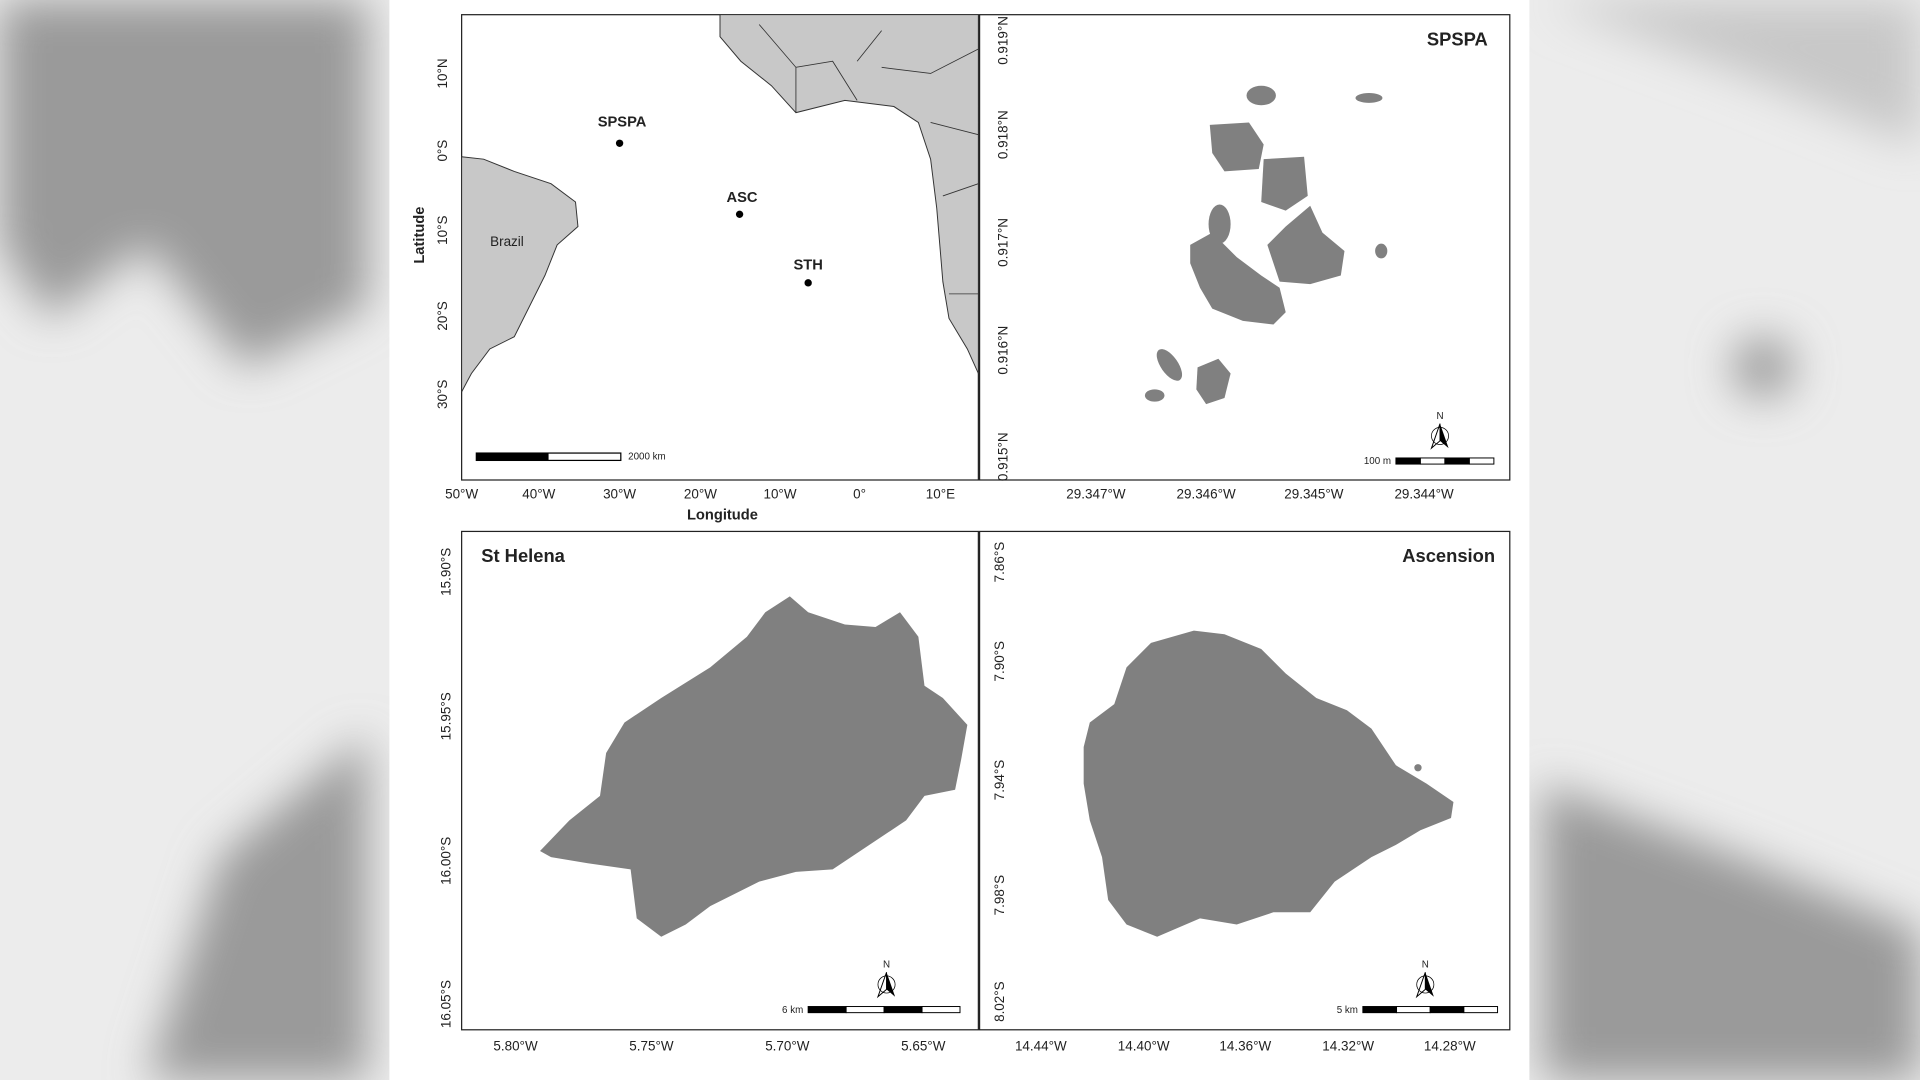 This screenshot has width=1920, height=1080. Describe the element at coordinates (868, 159) in the screenshot. I see `borders` at that location.